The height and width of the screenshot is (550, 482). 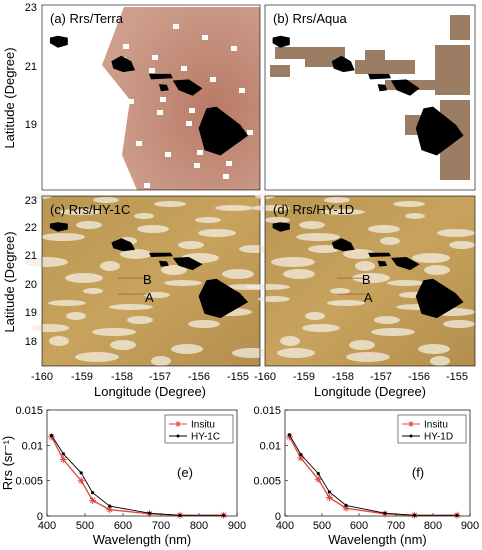 I want to click on y-tick-label: 0.005, so click(x=267, y=482).